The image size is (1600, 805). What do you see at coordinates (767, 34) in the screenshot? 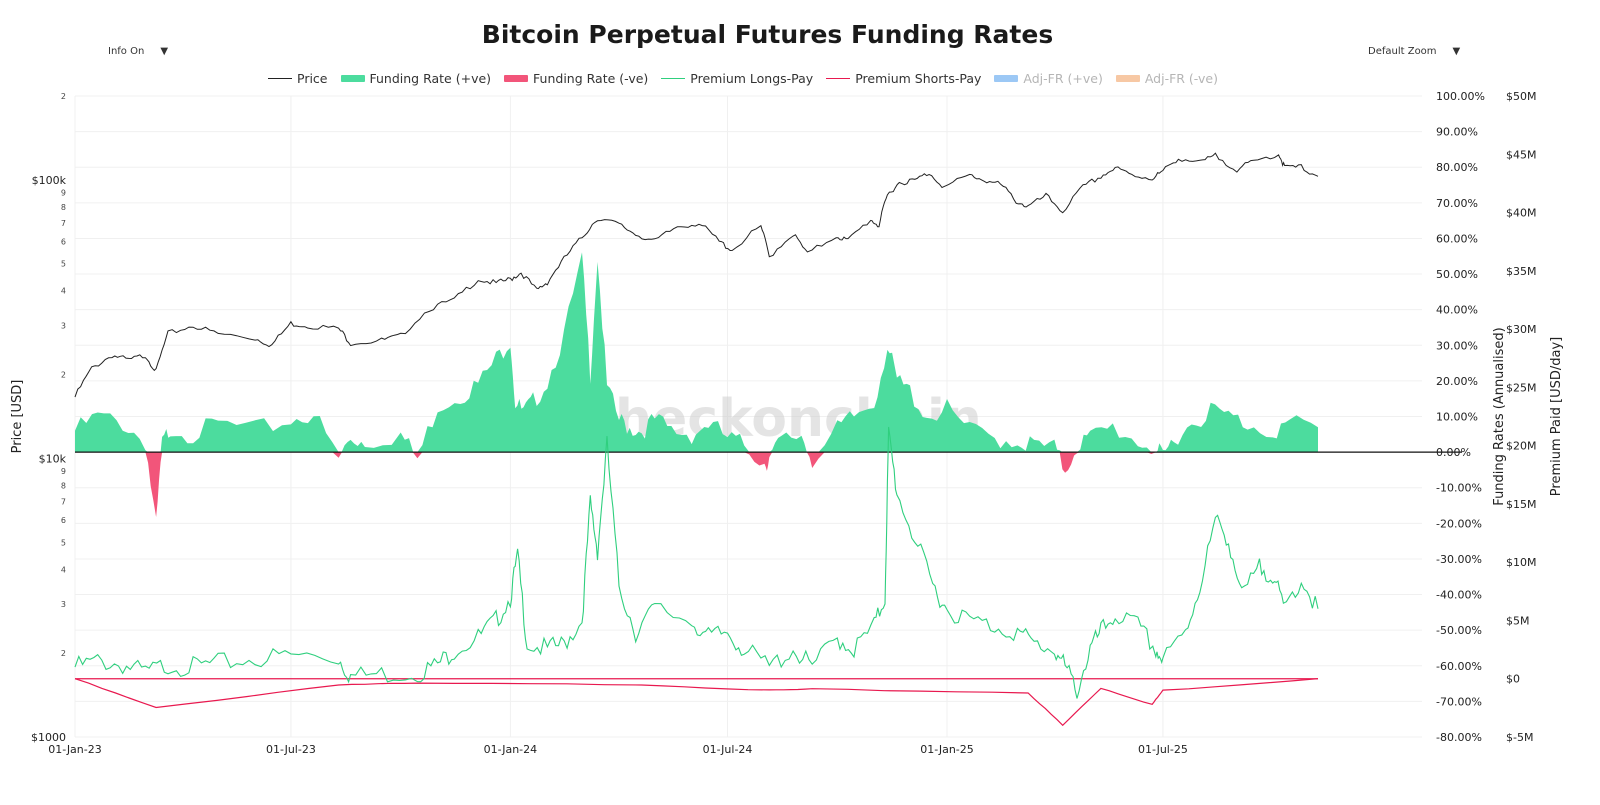
I see `chart-title: Bitcoin Perpetual Futures Funding Rates` at bounding box center [767, 34].